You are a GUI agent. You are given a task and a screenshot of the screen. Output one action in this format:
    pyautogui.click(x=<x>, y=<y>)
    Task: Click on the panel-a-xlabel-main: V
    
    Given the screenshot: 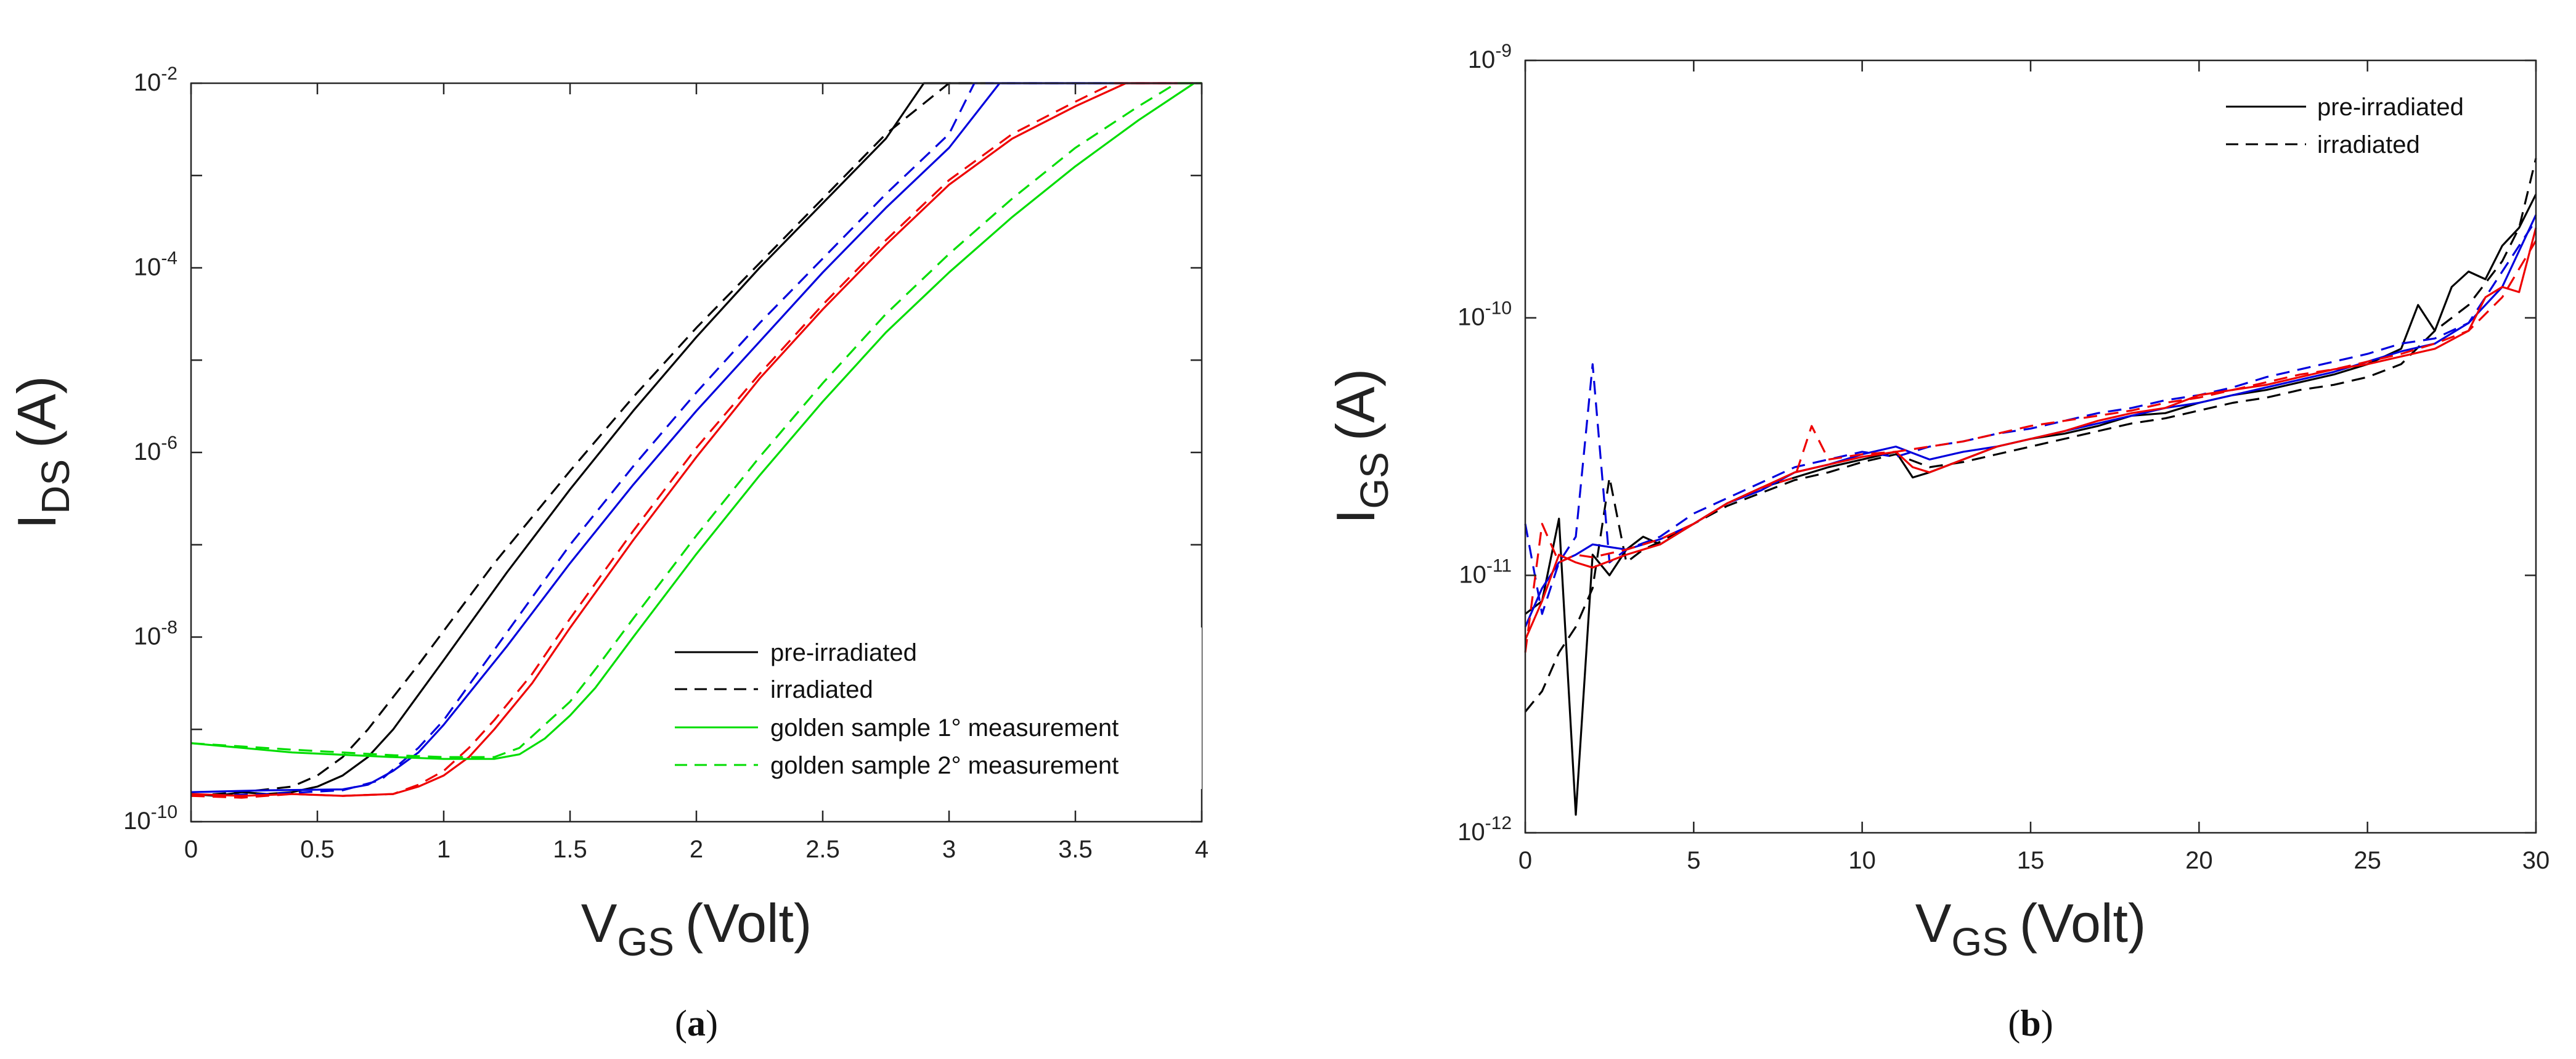 What is the action you would take?
    pyautogui.click(x=599, y=924)
    